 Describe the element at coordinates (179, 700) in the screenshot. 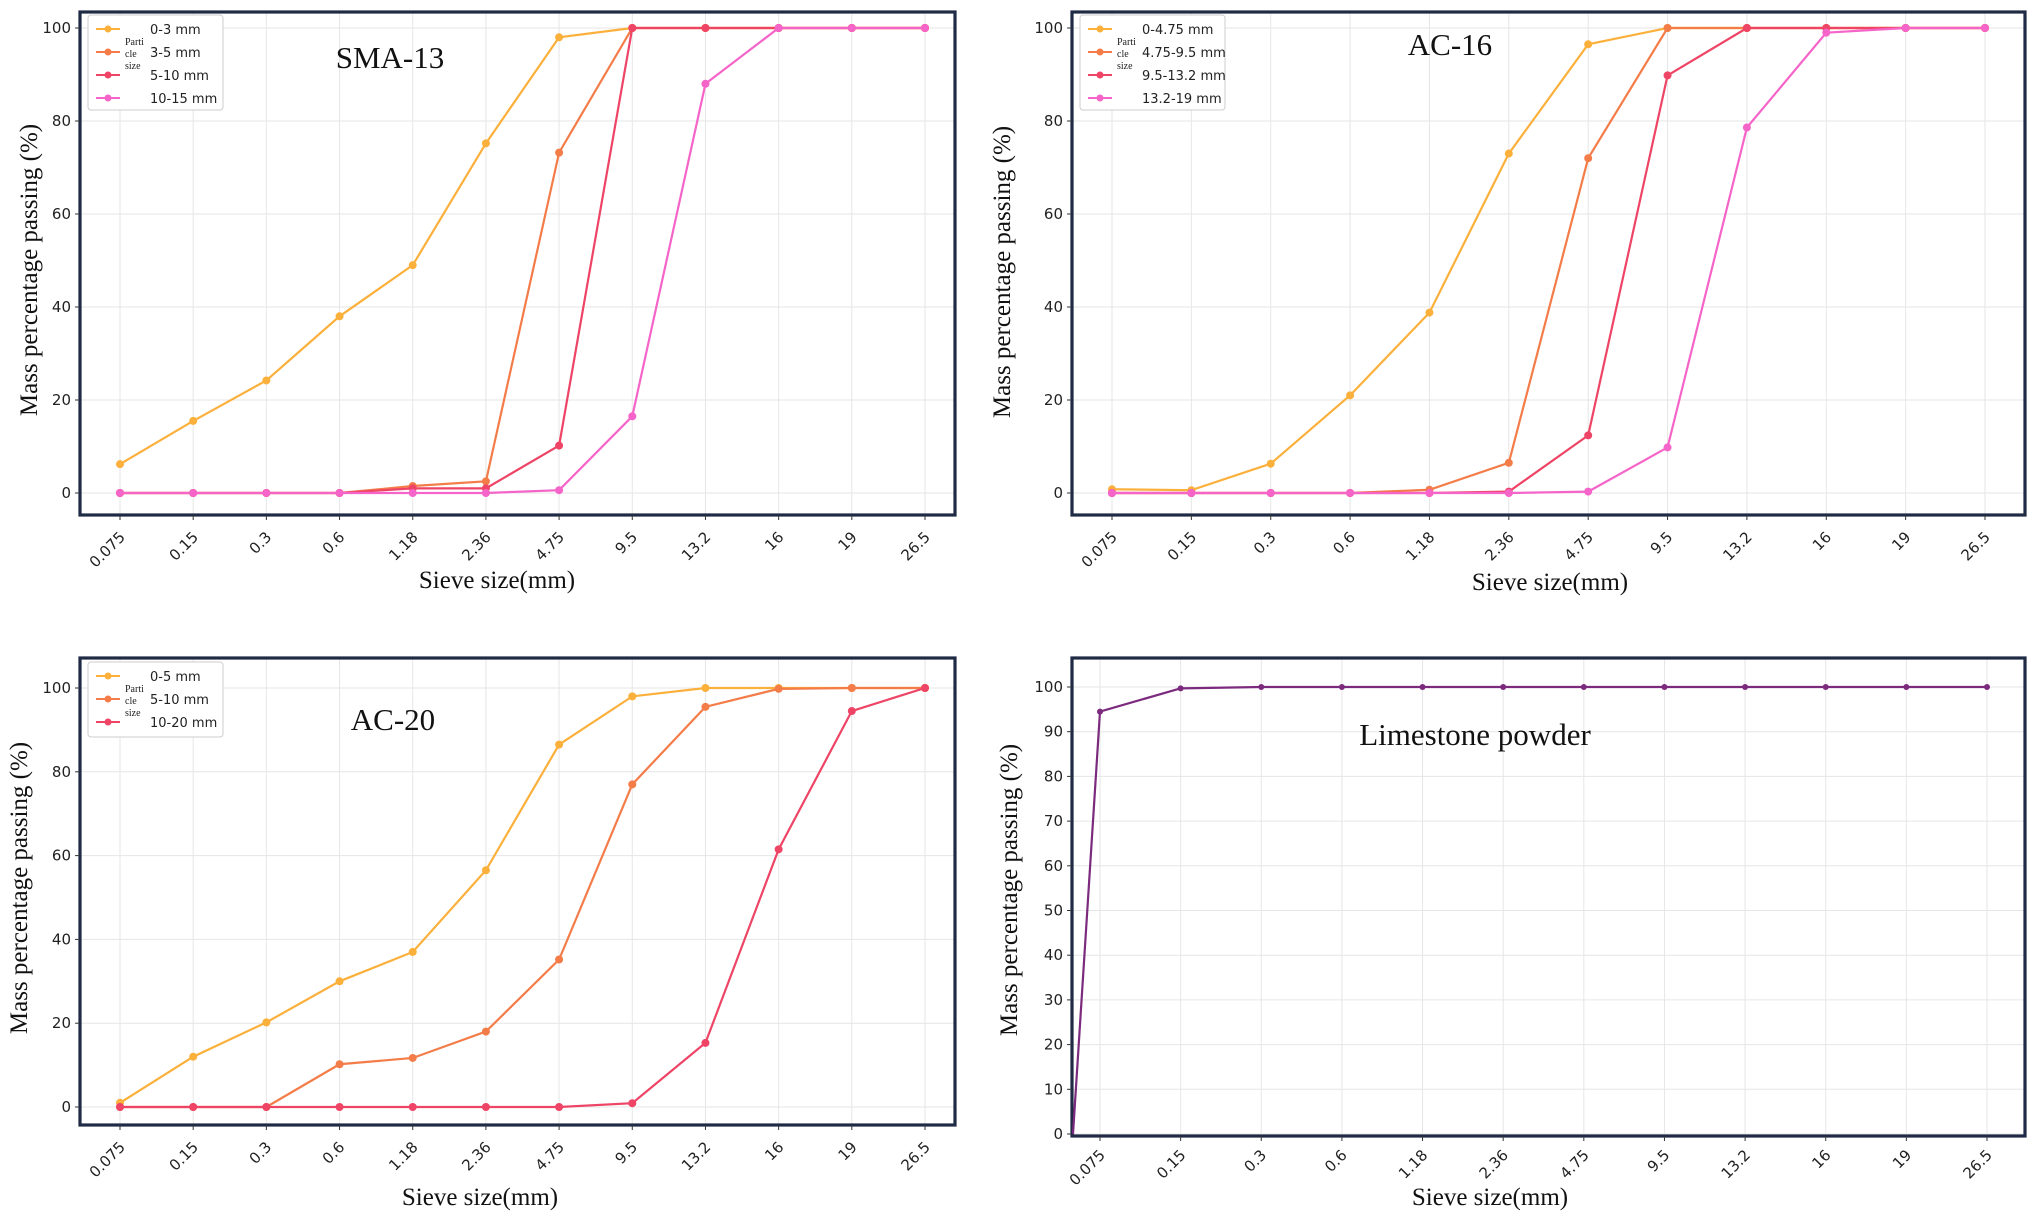

I see `legend-label: 5-10 mm` at that location.